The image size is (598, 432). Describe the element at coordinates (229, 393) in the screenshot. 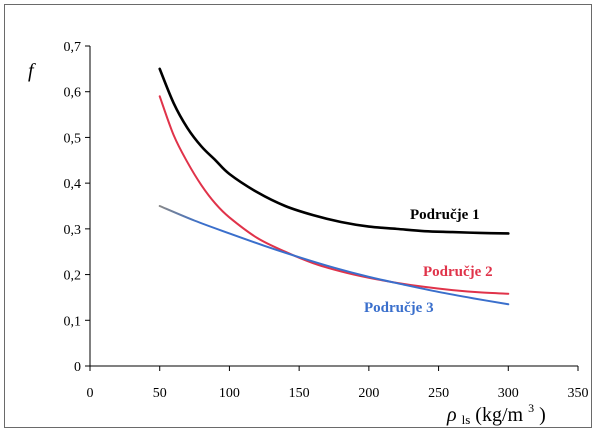

I see `x-tick-label: 100` at that location.